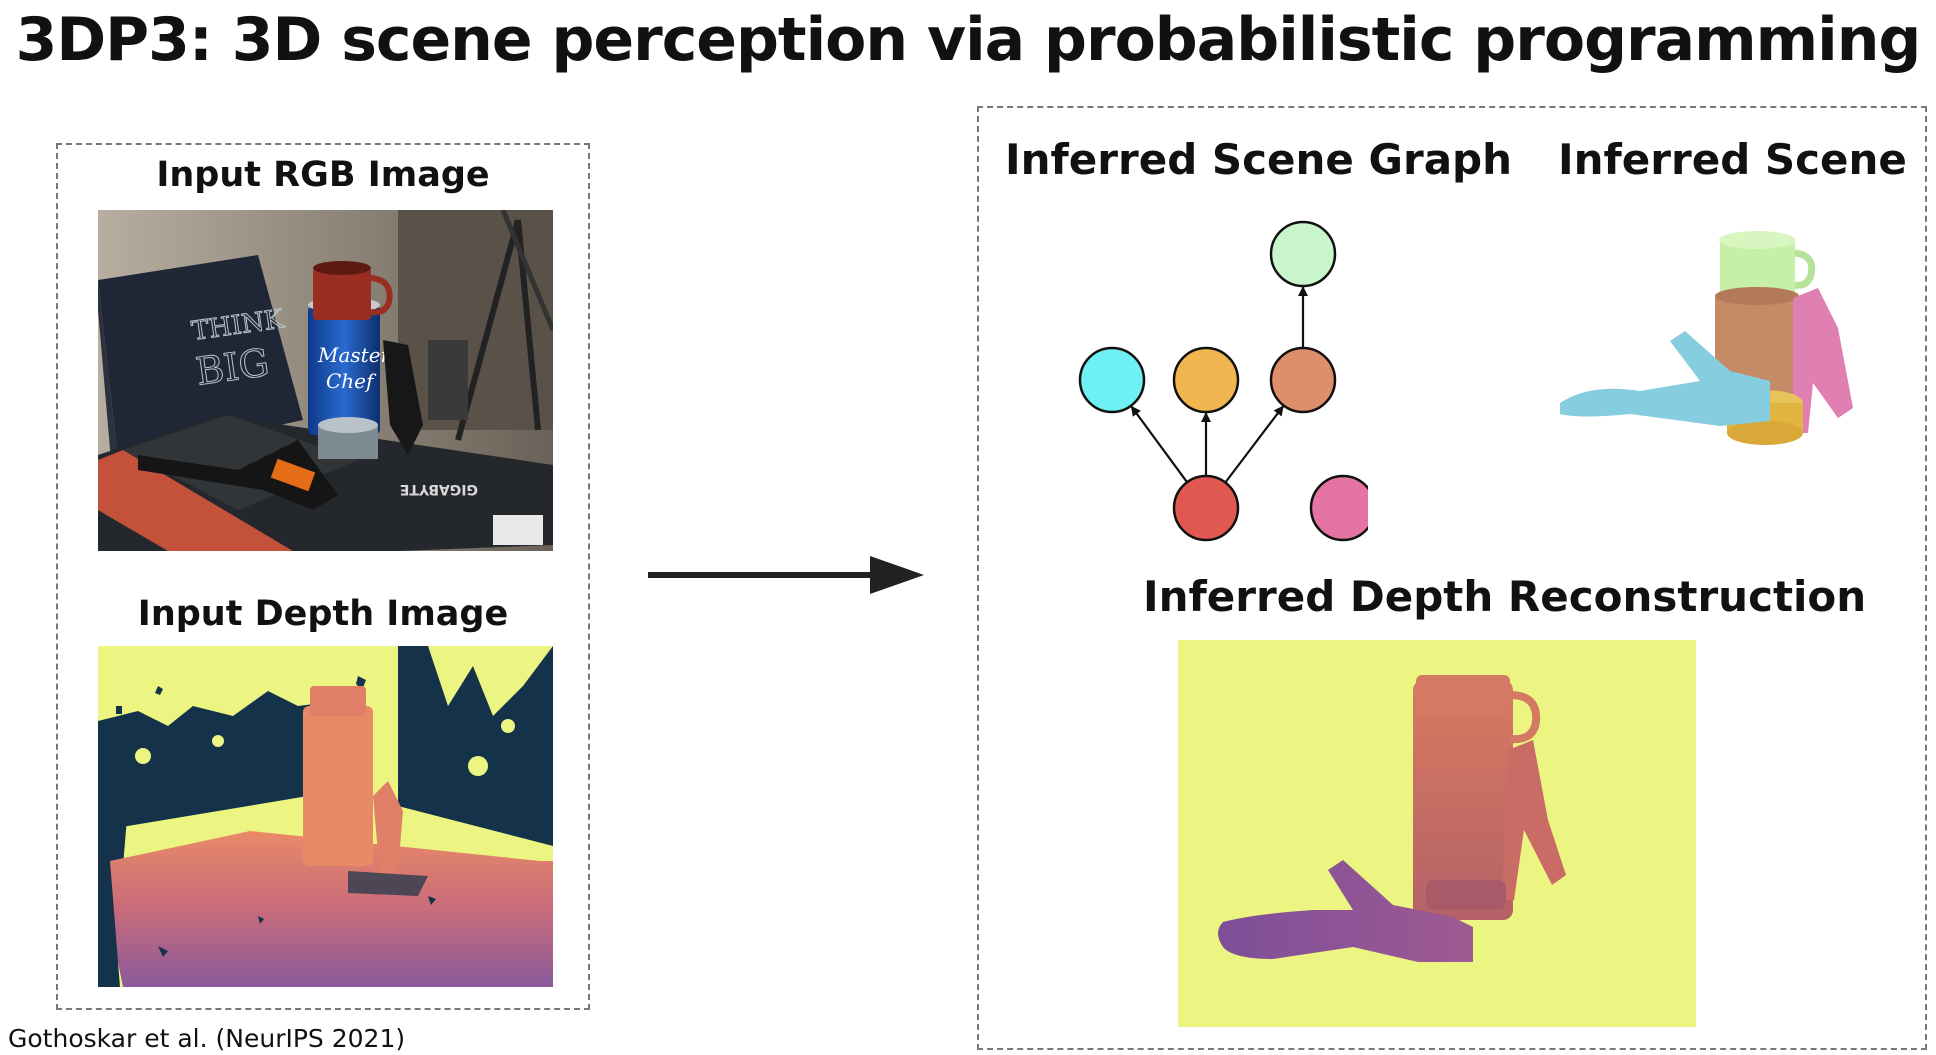 Image resolution: width=1936 pixels, height=1055 pixels. What do you see at coordinates (1112, 380) in the screenshot?
I see `graph-node-cyan` at bounding box center [1112, 380].